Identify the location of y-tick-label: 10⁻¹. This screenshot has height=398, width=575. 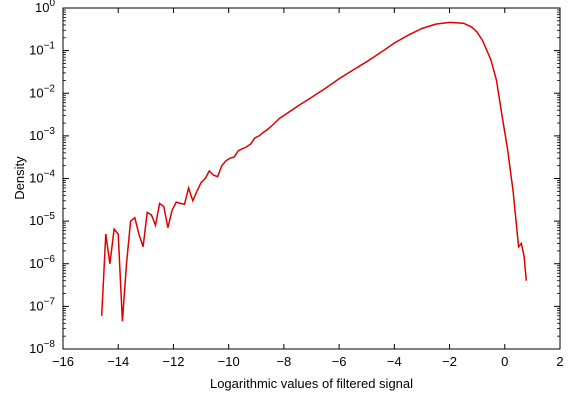
(42, 49).